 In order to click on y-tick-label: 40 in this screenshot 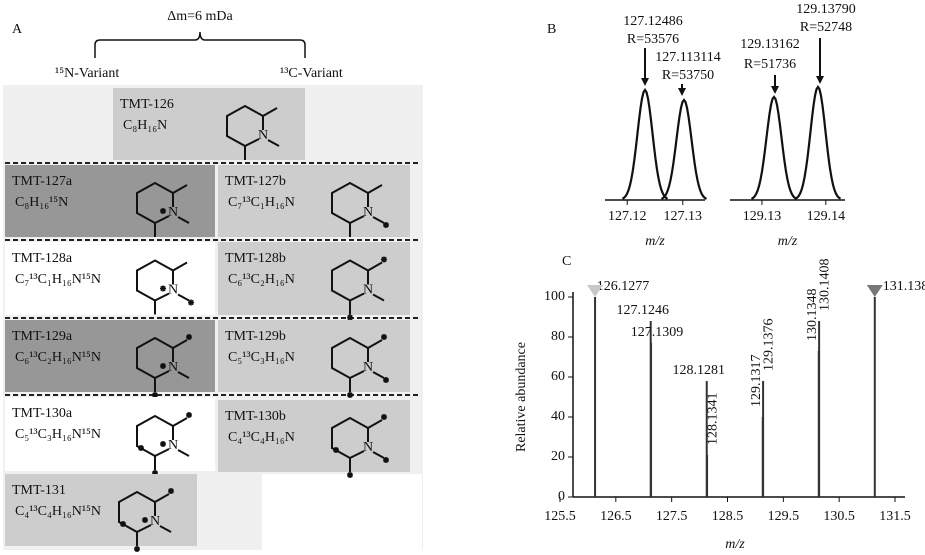, I will do `click(558, 416)`.